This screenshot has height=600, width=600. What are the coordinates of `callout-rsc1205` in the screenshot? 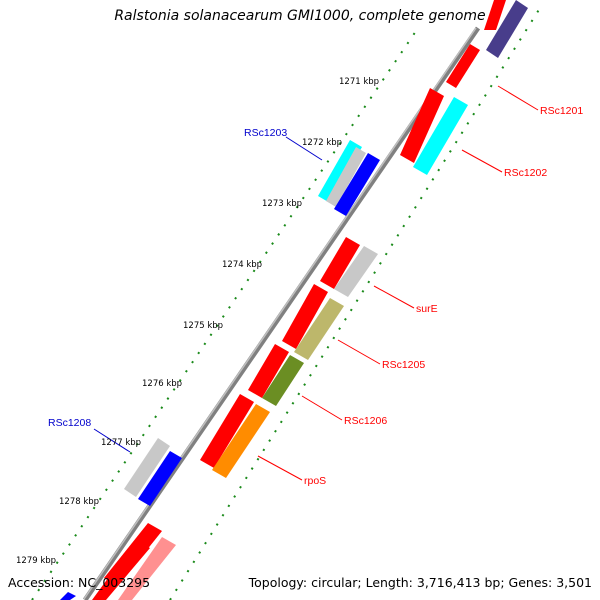 It's located at (359, 352).